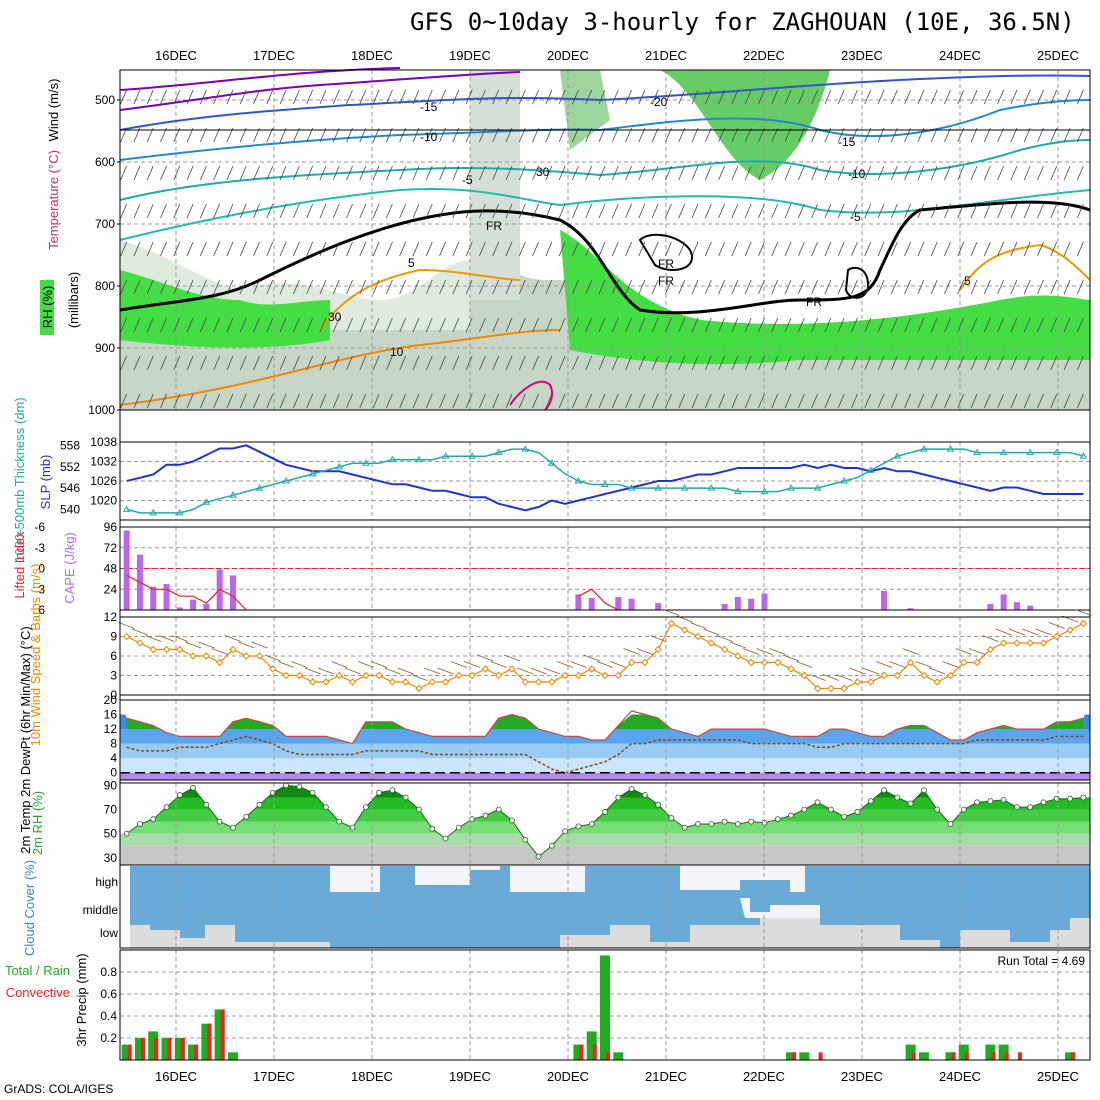 Image resolution: width=1100 pixels, height=1100 pixels. What do you see at coordinates (494, 226) in the screenshot?
I see `contour-label: FR` at bounding box center [494, 226].